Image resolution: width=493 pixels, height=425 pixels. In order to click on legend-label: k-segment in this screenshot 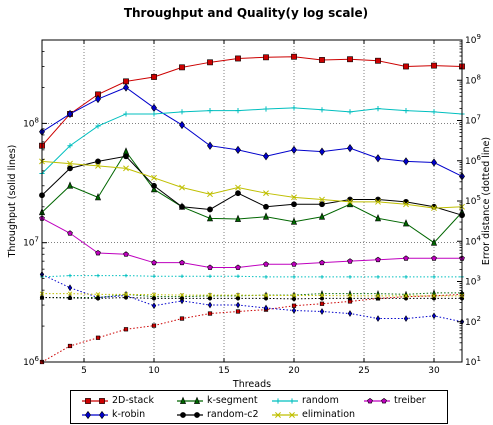, I will do `click(232, 400)`.